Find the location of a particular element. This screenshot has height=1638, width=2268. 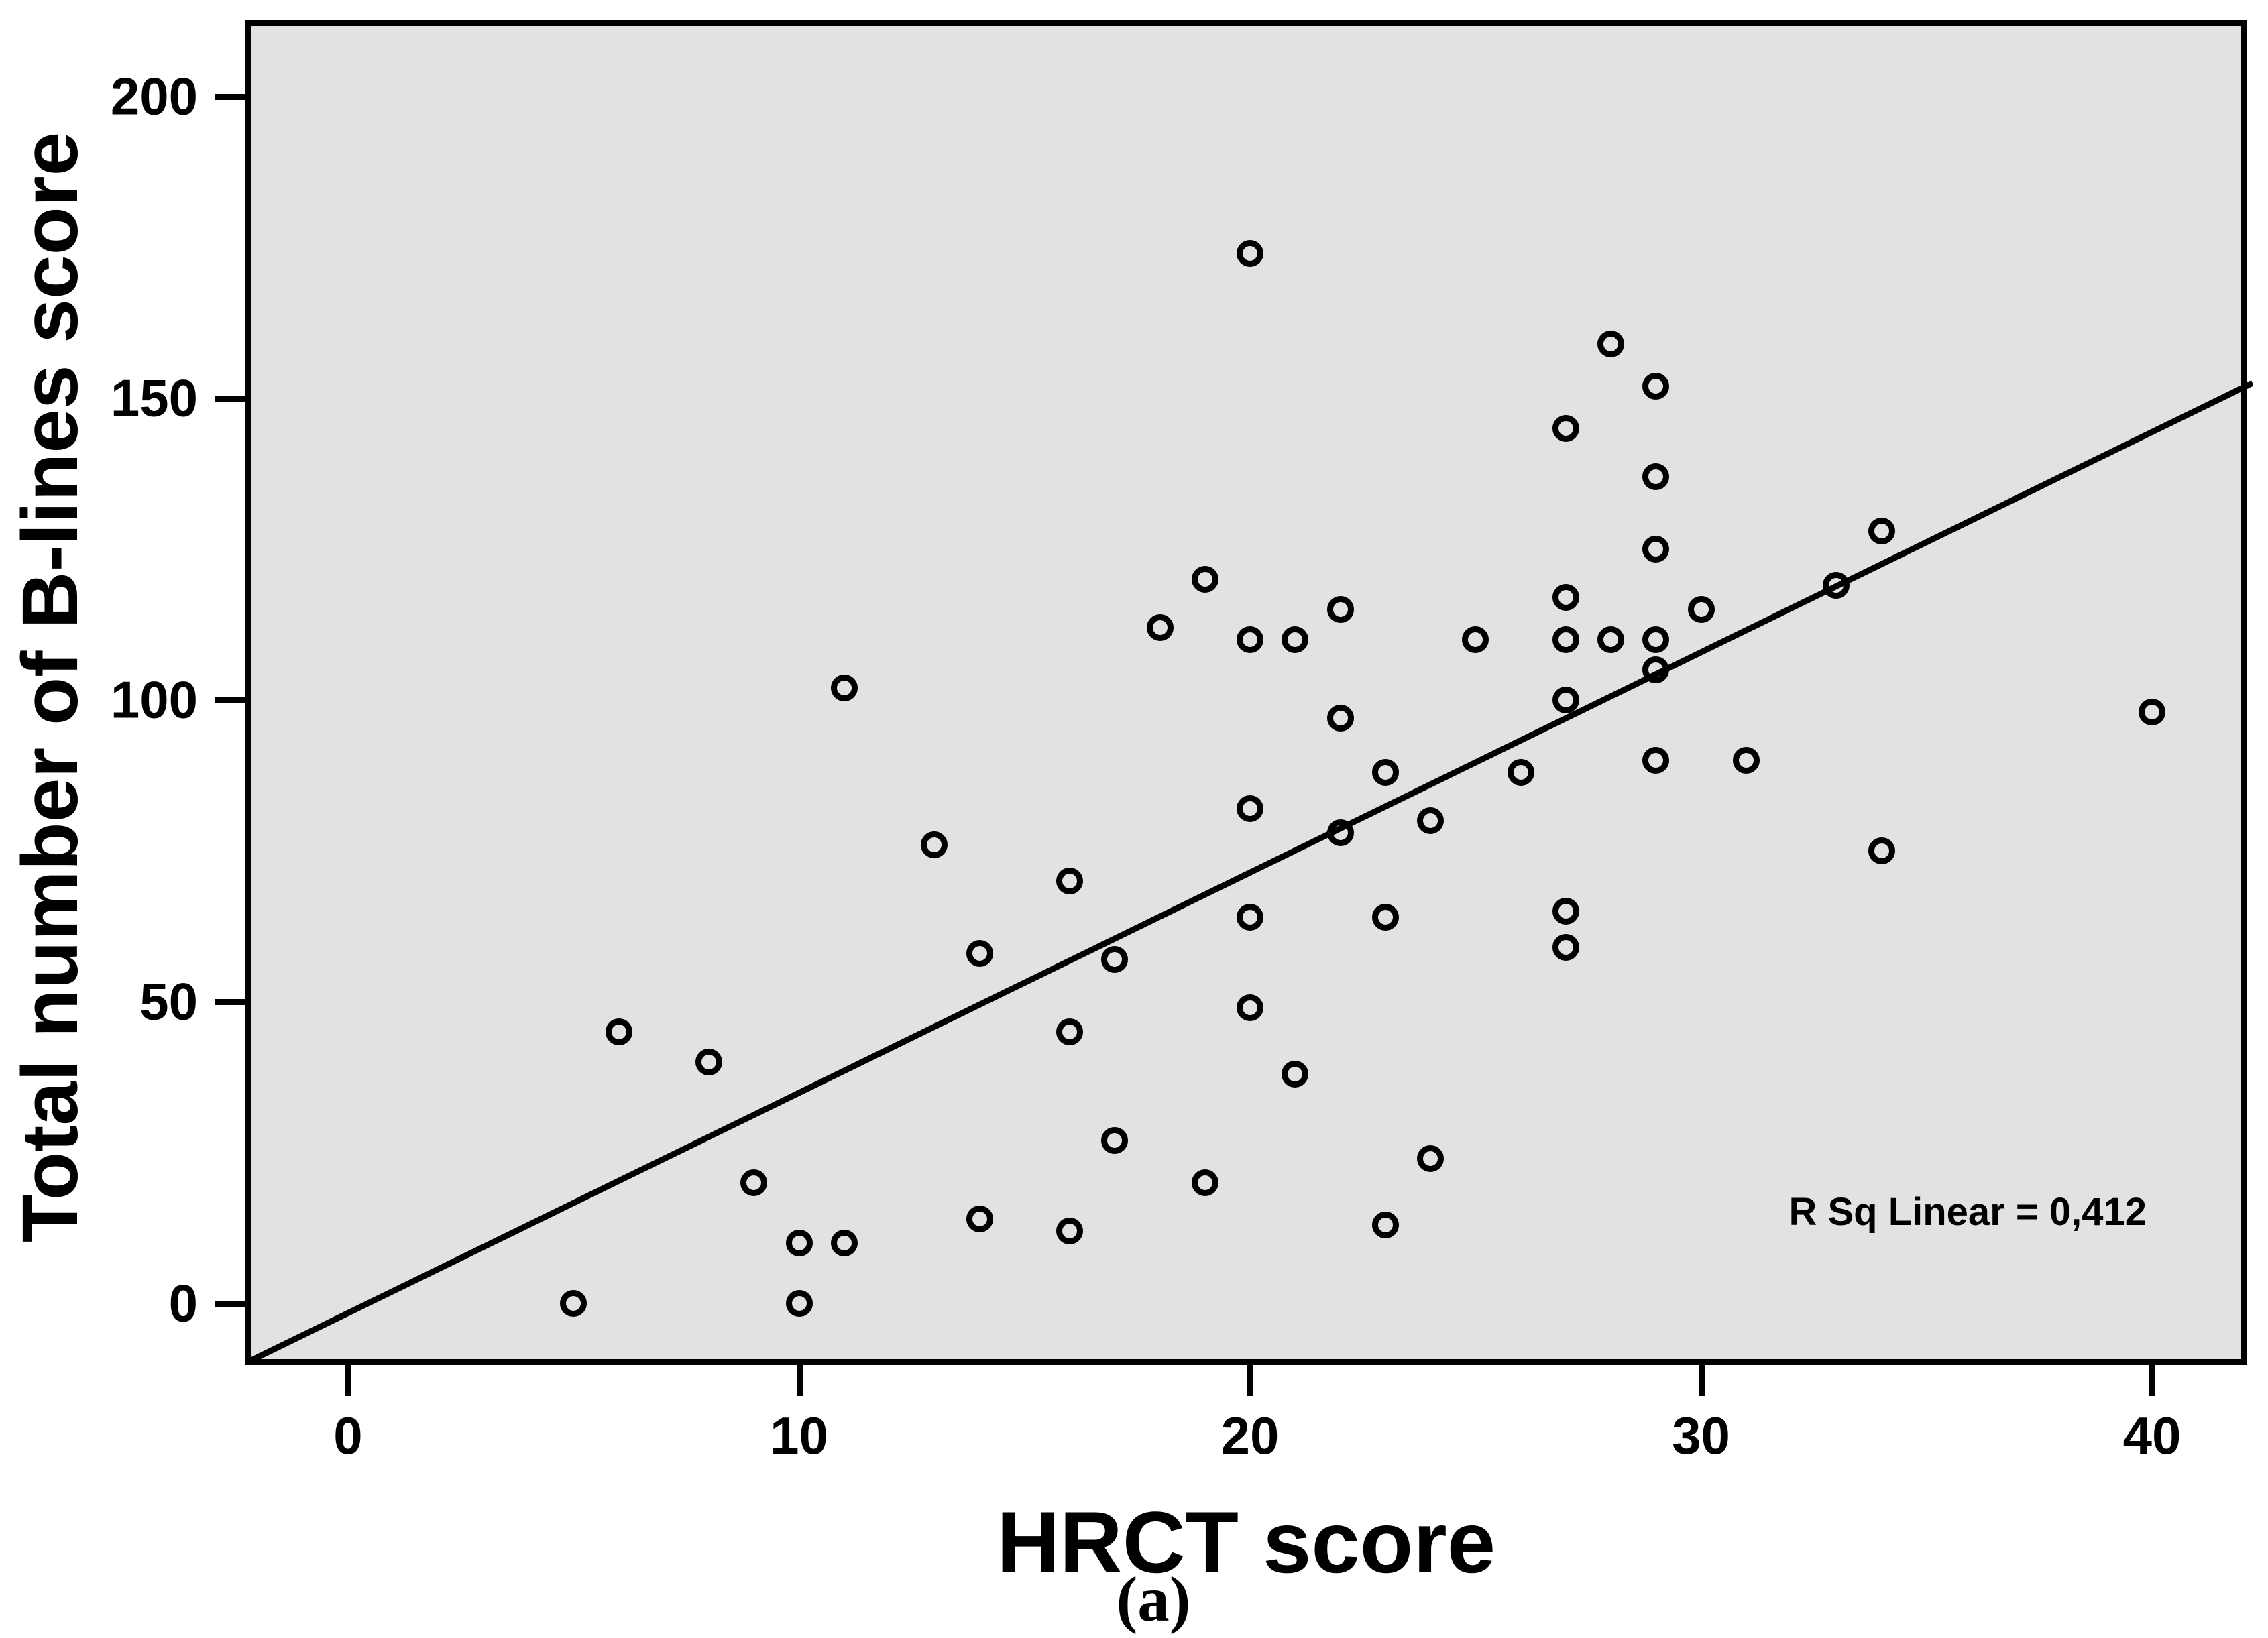

figure-caption: (a) is located at coordinates (1153, 1600).